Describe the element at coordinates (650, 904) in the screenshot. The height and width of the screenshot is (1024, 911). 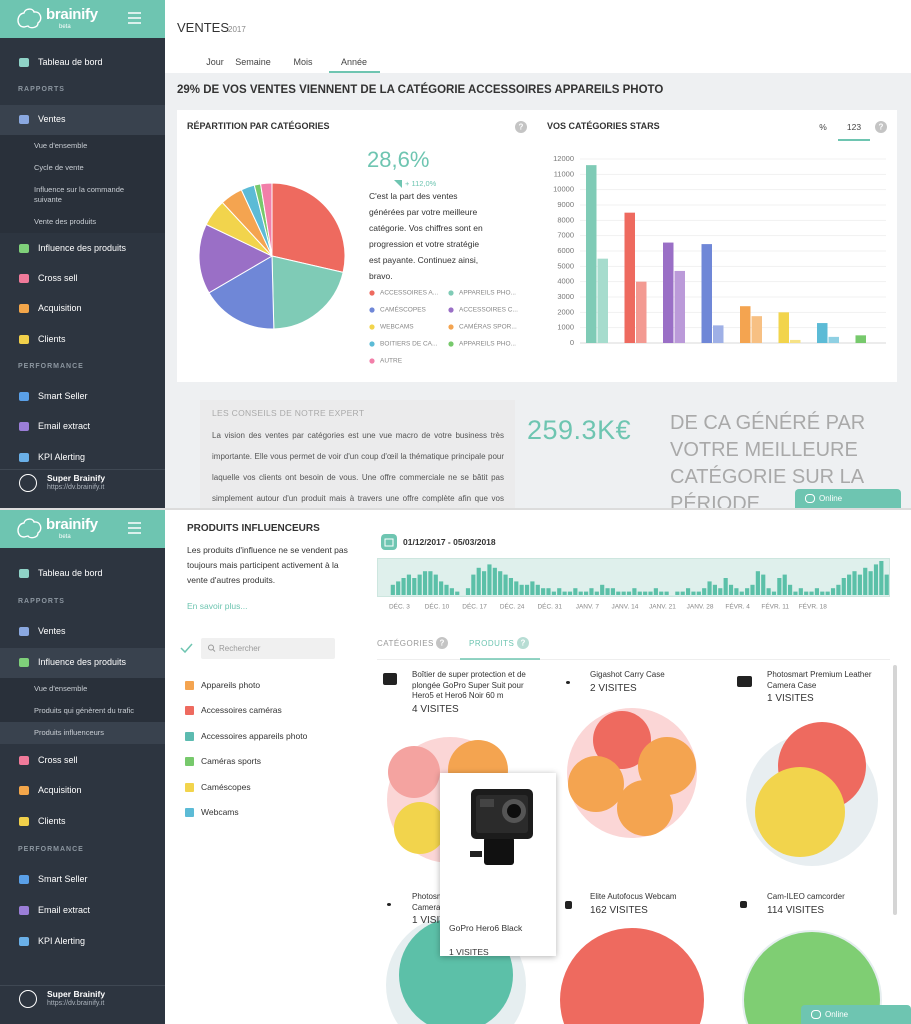
I see `product-card: Elite Autofocus Webcam 162 VISITES` at that location.